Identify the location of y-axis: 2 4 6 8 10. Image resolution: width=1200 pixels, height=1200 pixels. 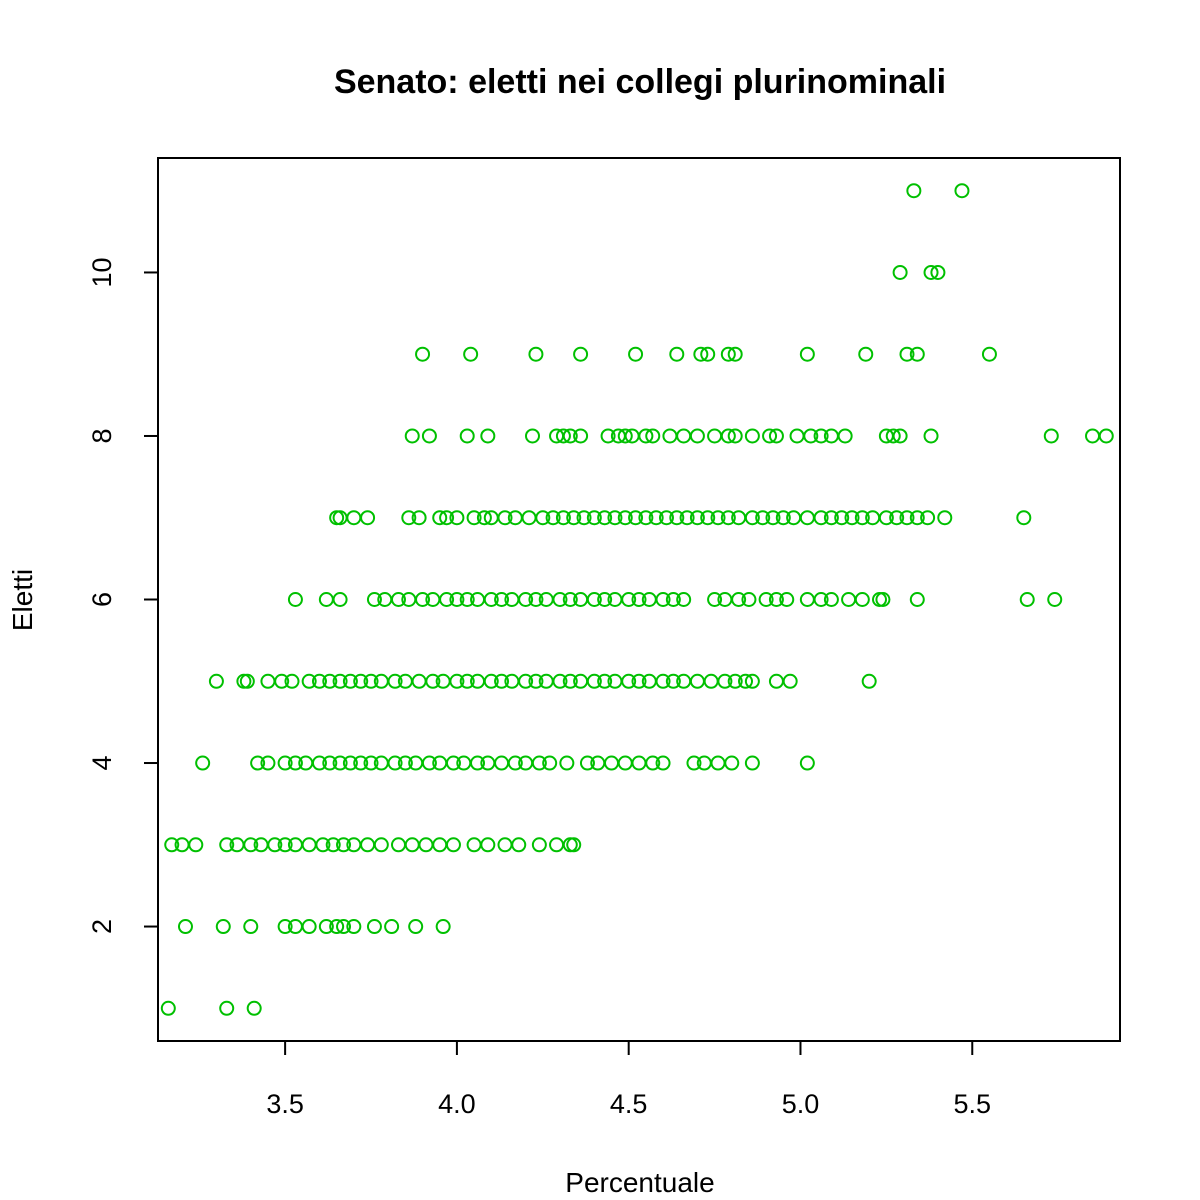
(123, 595).